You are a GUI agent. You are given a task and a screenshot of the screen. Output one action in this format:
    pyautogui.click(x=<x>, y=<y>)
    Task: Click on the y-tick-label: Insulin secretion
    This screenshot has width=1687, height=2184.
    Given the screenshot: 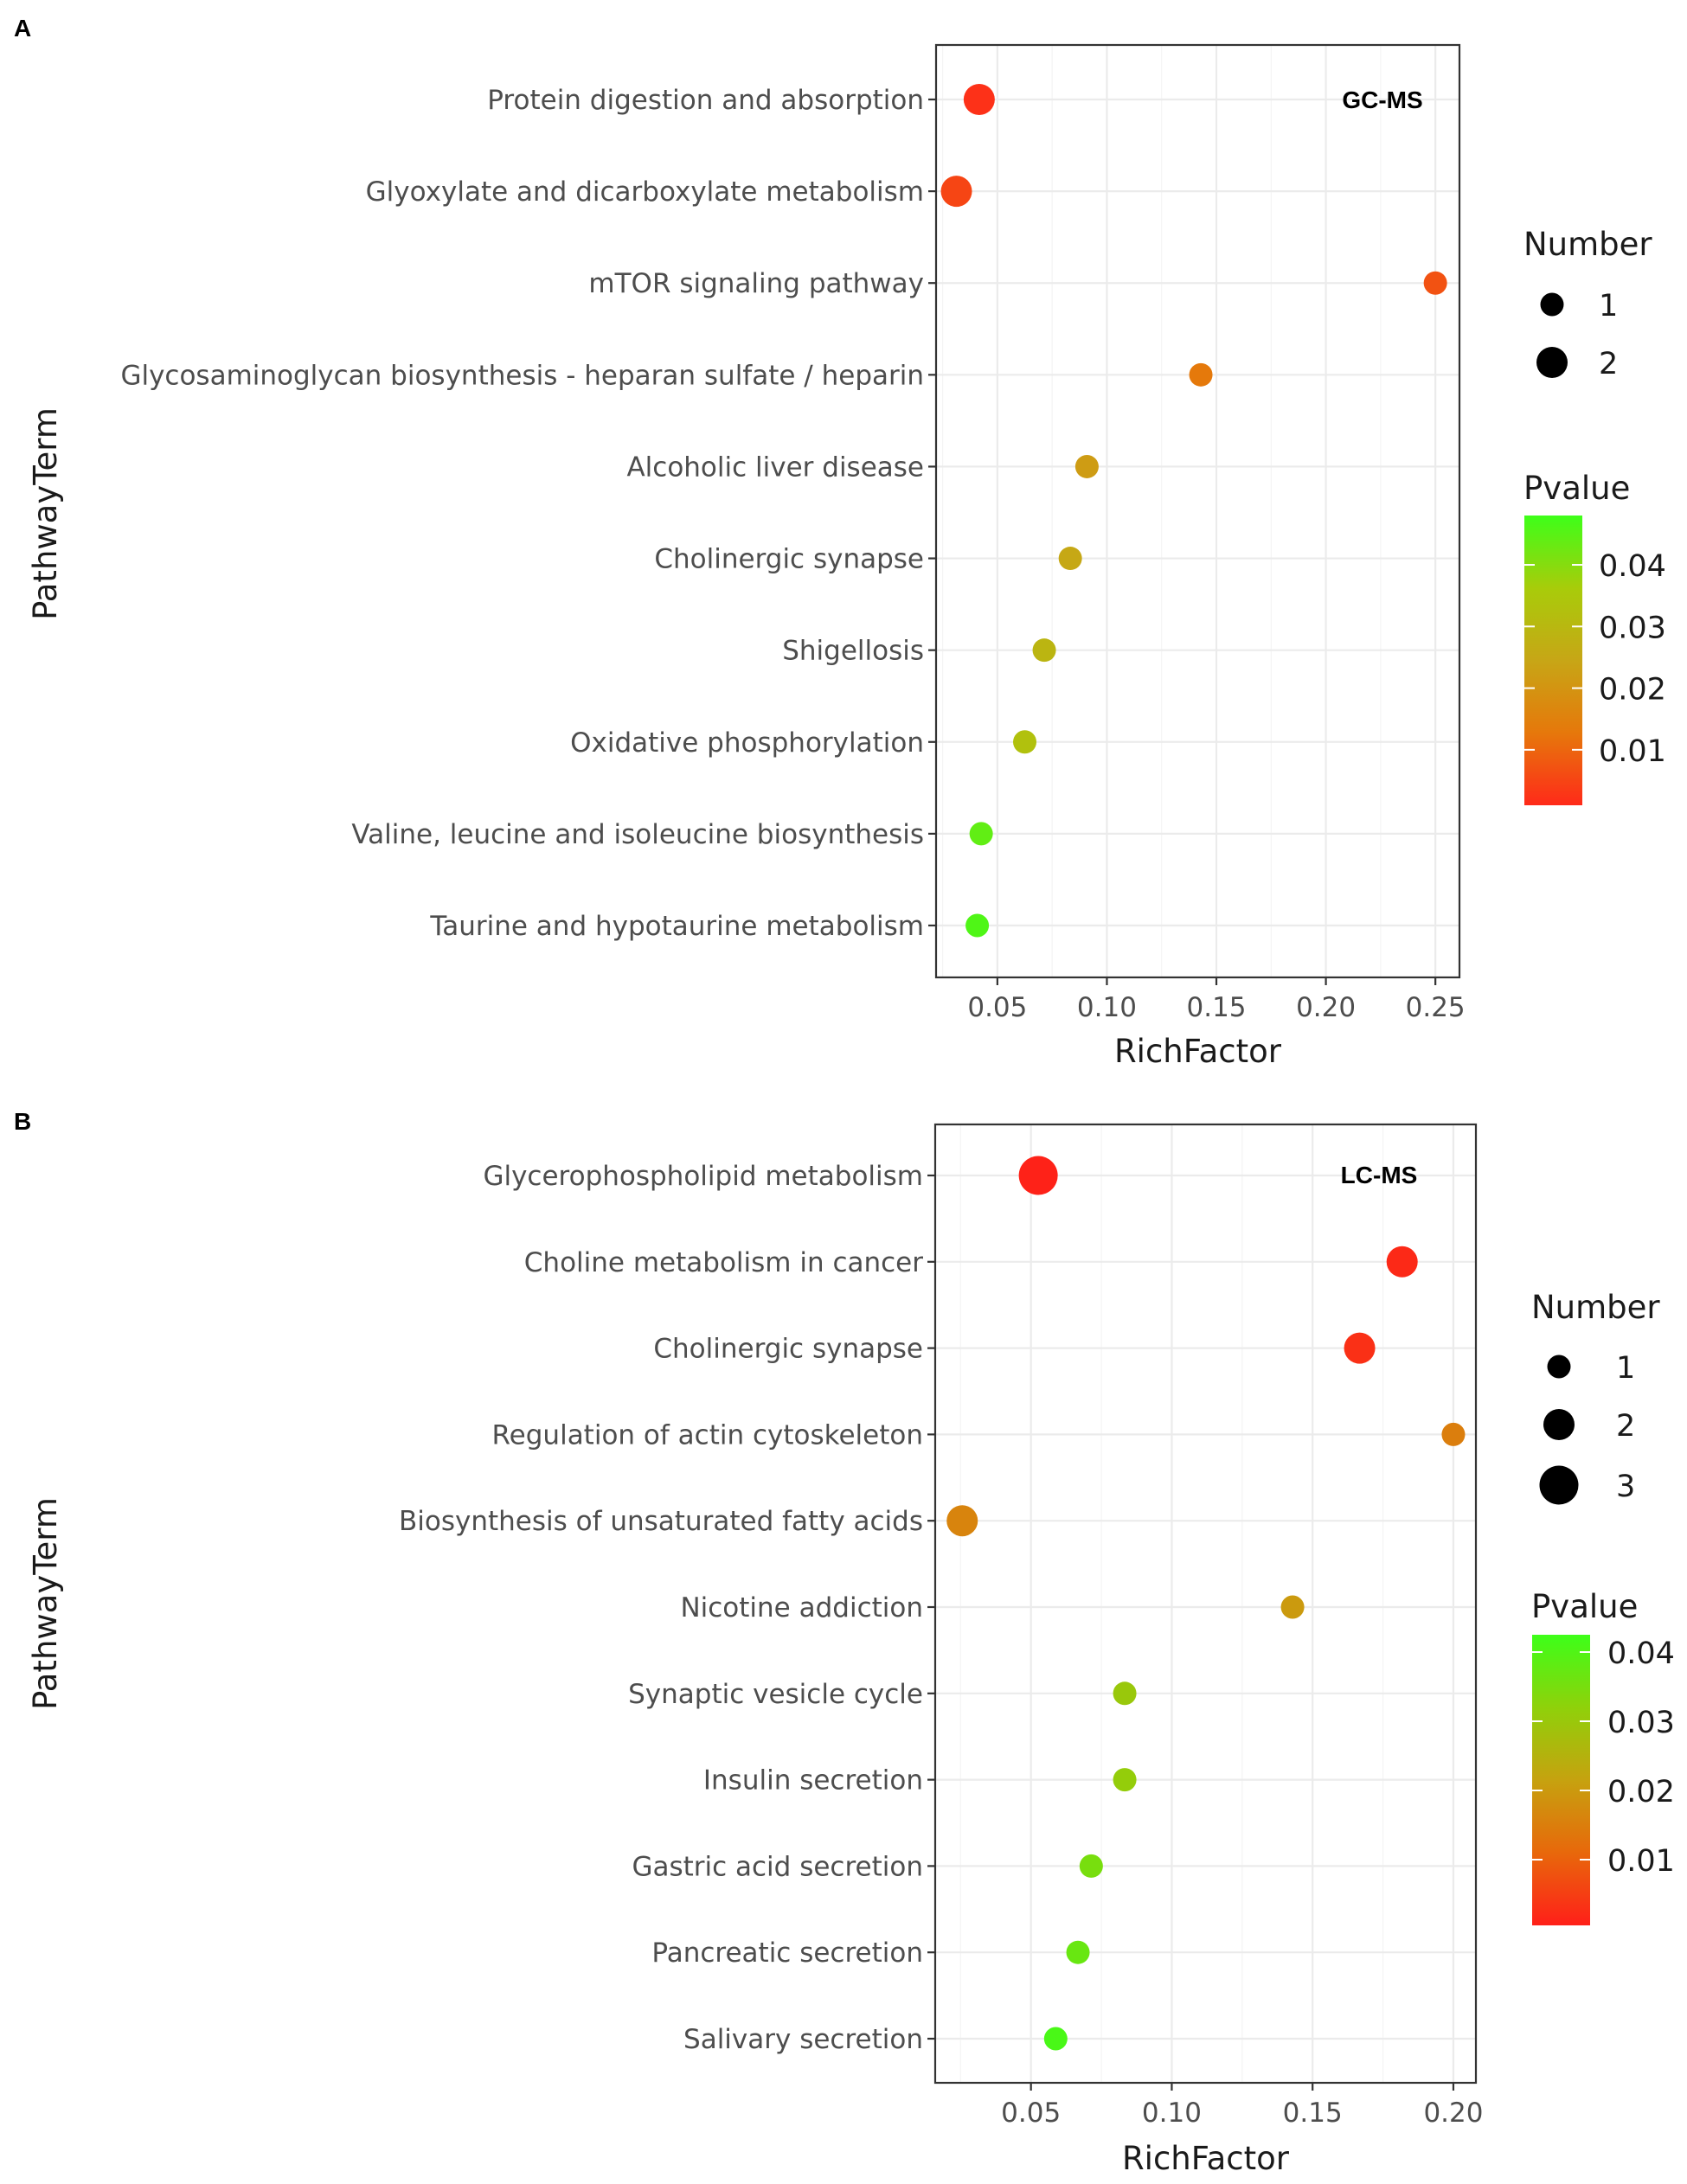 What is the action you would take?
    pyautogui.click(x=813, y=1781)
    